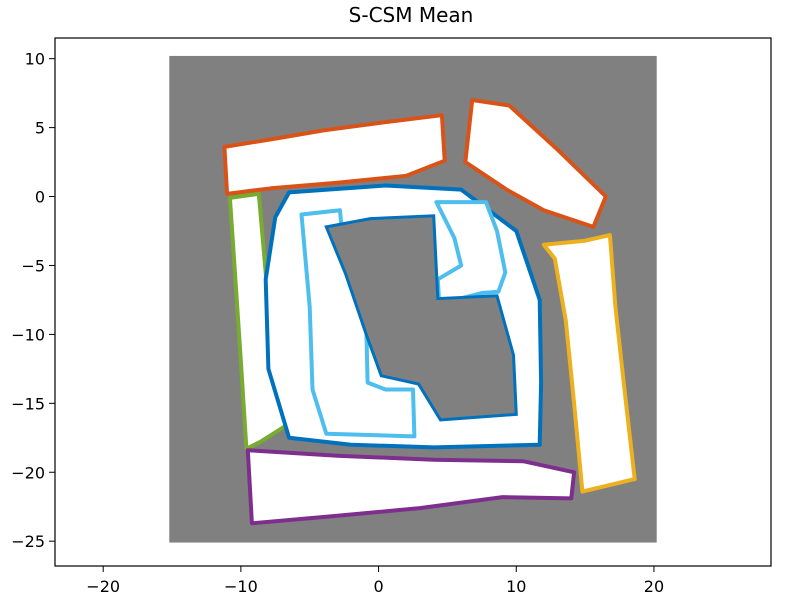 The width and height of the screenshot is (786, 607). Describe the element at coordinates (516, 586) in the screenshot. I see `x-tick-label: 10` at that location.